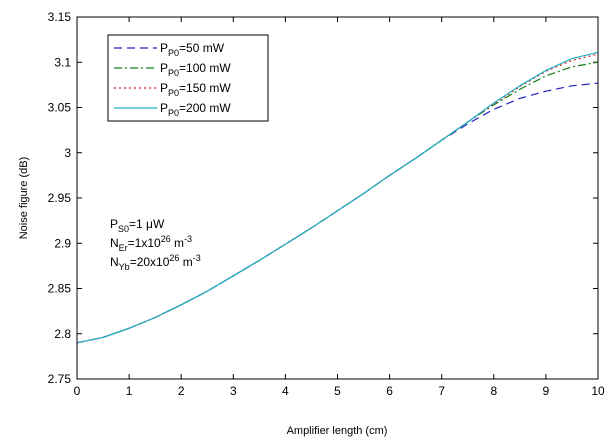 This screenshot has width=615, height=441. Describe the element at coordinates (337, 391) in the screenshot. I see `x-tick-label: 5` at that location.